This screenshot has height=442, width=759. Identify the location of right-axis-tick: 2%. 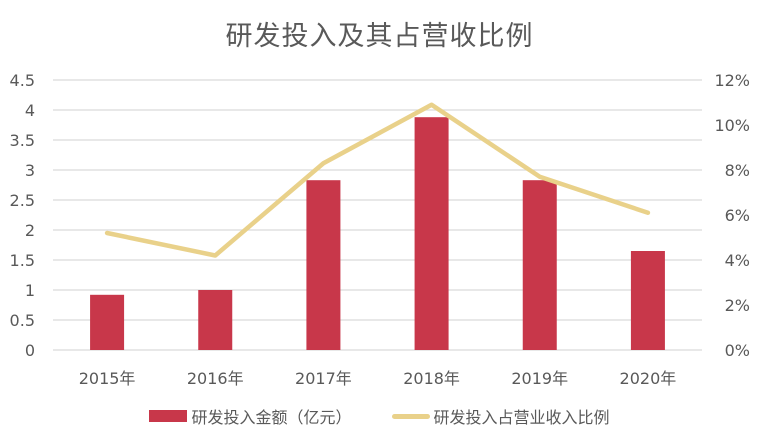
(737, 305).